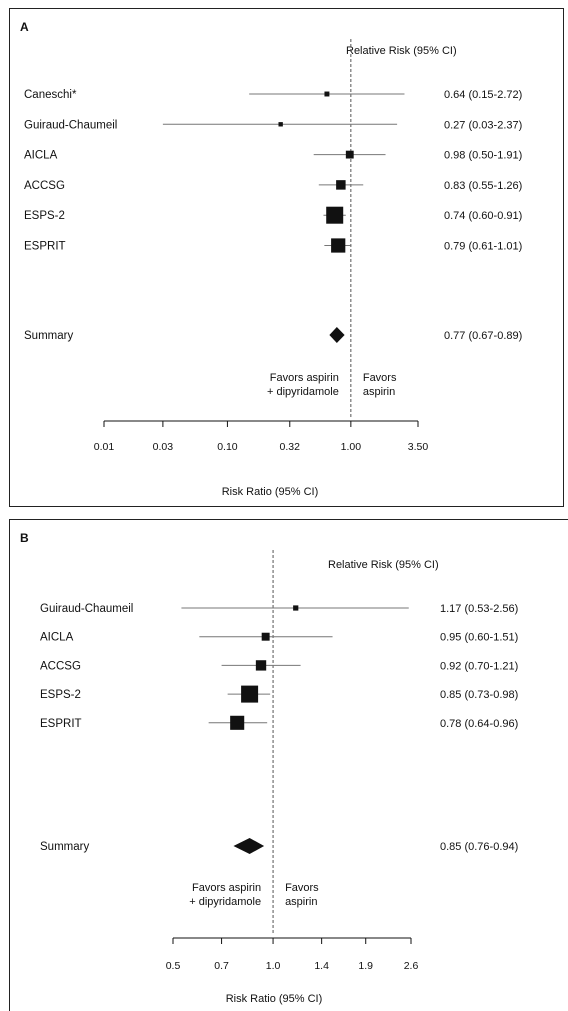 The image size is (568, 1011). Describe the element at coordinates (479, 847) in the screenshot. I see `summary-ci-value: 0.85 (0.76-0.94)` at that location.